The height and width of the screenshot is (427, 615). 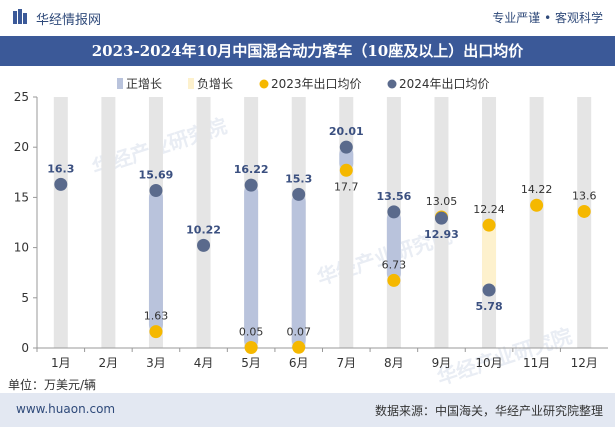 What do you see at coordinates (203, 229) in the screenshot?
I see `label-2024: 10.22` at bounding box center [203, 229].